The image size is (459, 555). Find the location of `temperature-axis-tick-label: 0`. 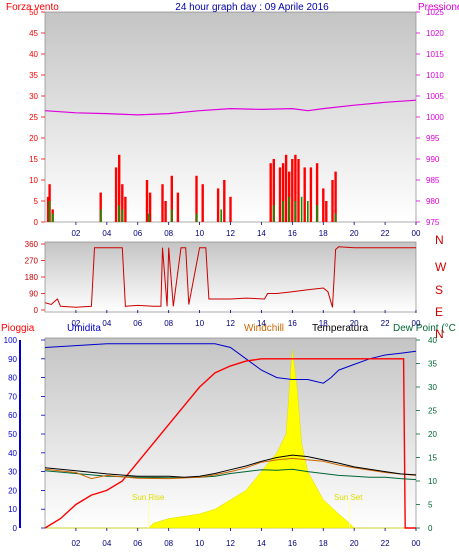

temperature-axis-tick-label: 0 is located at coordinates (430, 528).